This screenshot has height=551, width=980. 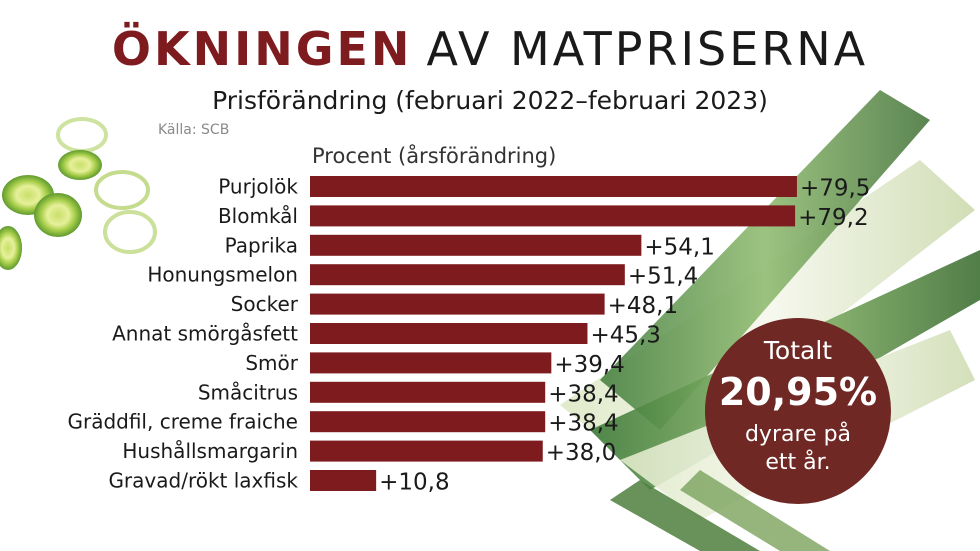 I want to click on badge-line4: ett år., so click(x=798, y=462).